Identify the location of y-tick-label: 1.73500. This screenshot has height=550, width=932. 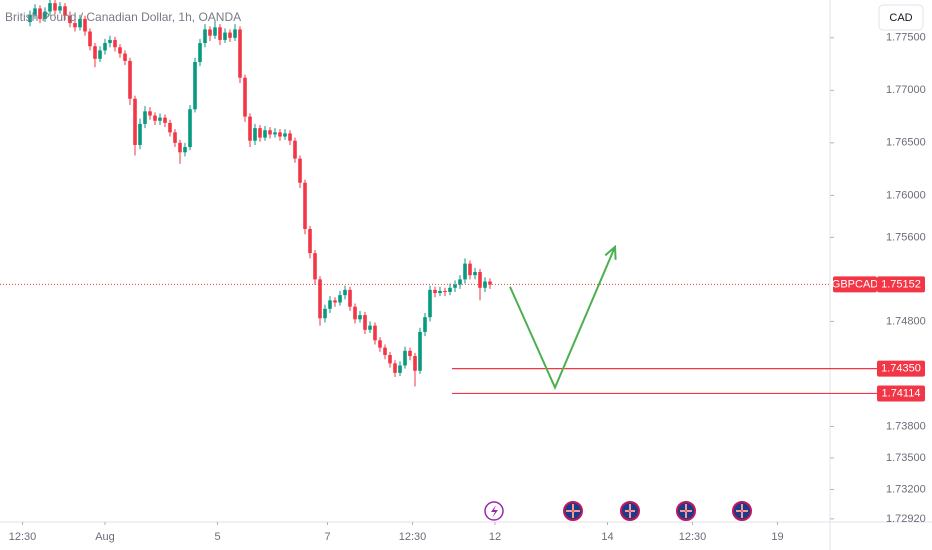
(906, 458).